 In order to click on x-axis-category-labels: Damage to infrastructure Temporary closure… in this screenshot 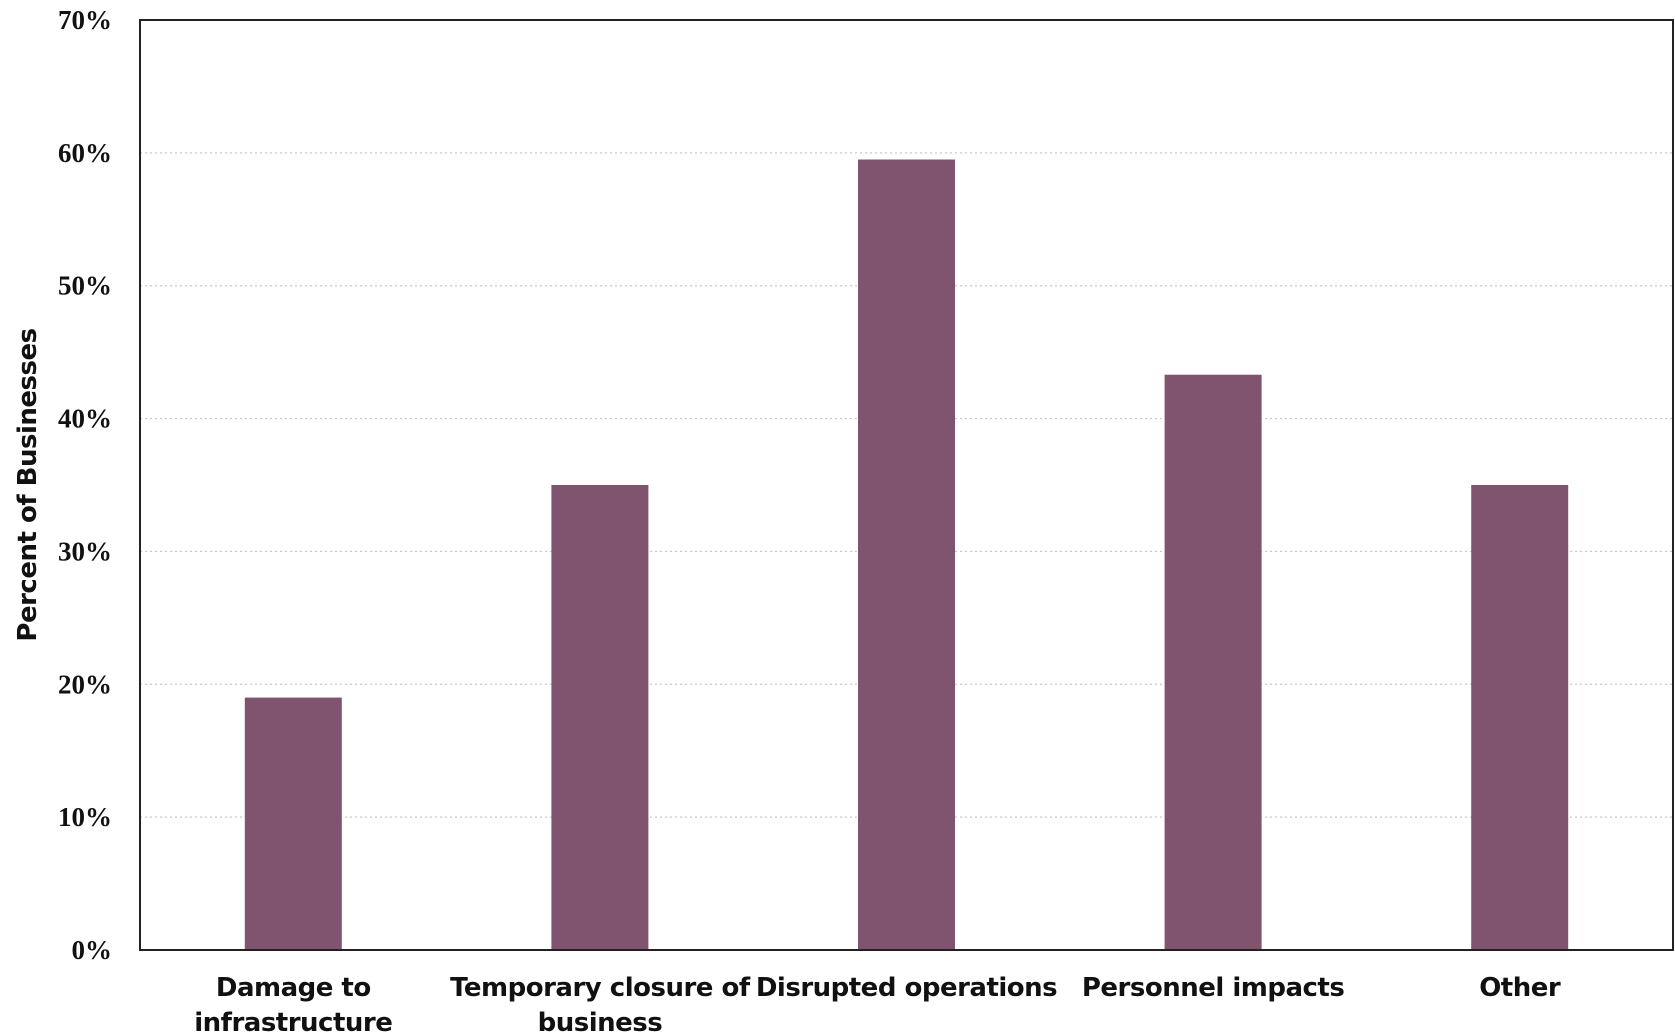, I will do `click(877, 1003)`.